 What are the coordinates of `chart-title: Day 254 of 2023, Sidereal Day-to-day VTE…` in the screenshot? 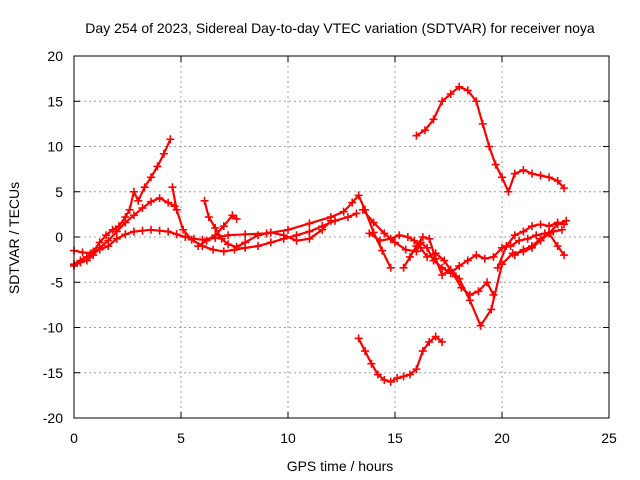 It's located at (340, 28).